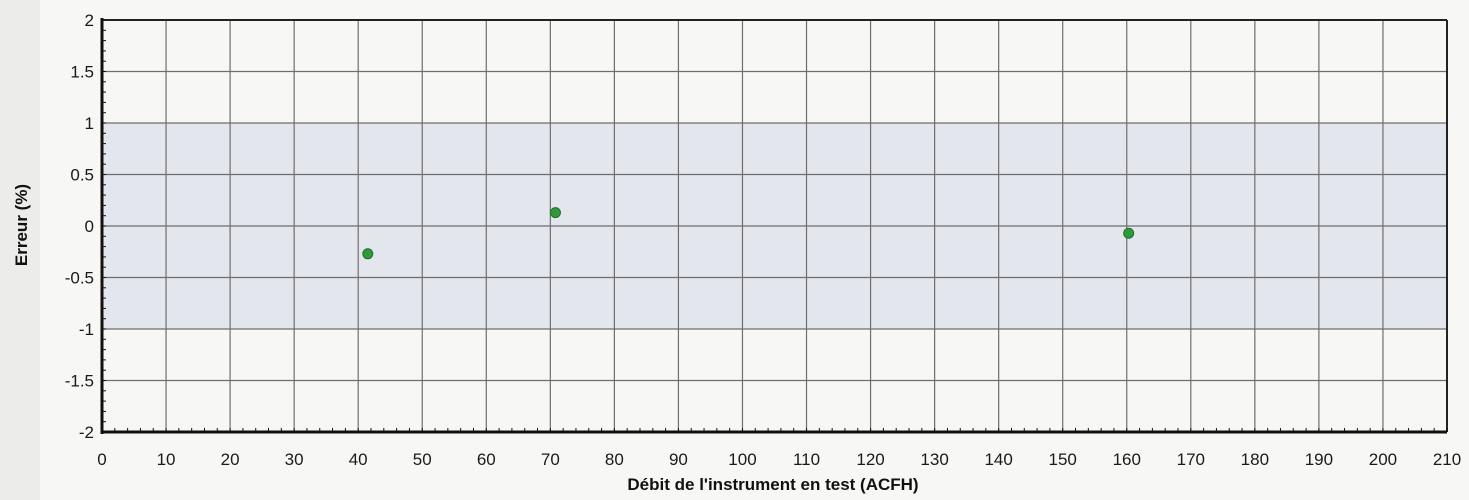 The width and height of the screenshot is (1469, 500). I want to click on x-axis-title: Débit de l'instrument en test (ACFH), so click(772, 484).